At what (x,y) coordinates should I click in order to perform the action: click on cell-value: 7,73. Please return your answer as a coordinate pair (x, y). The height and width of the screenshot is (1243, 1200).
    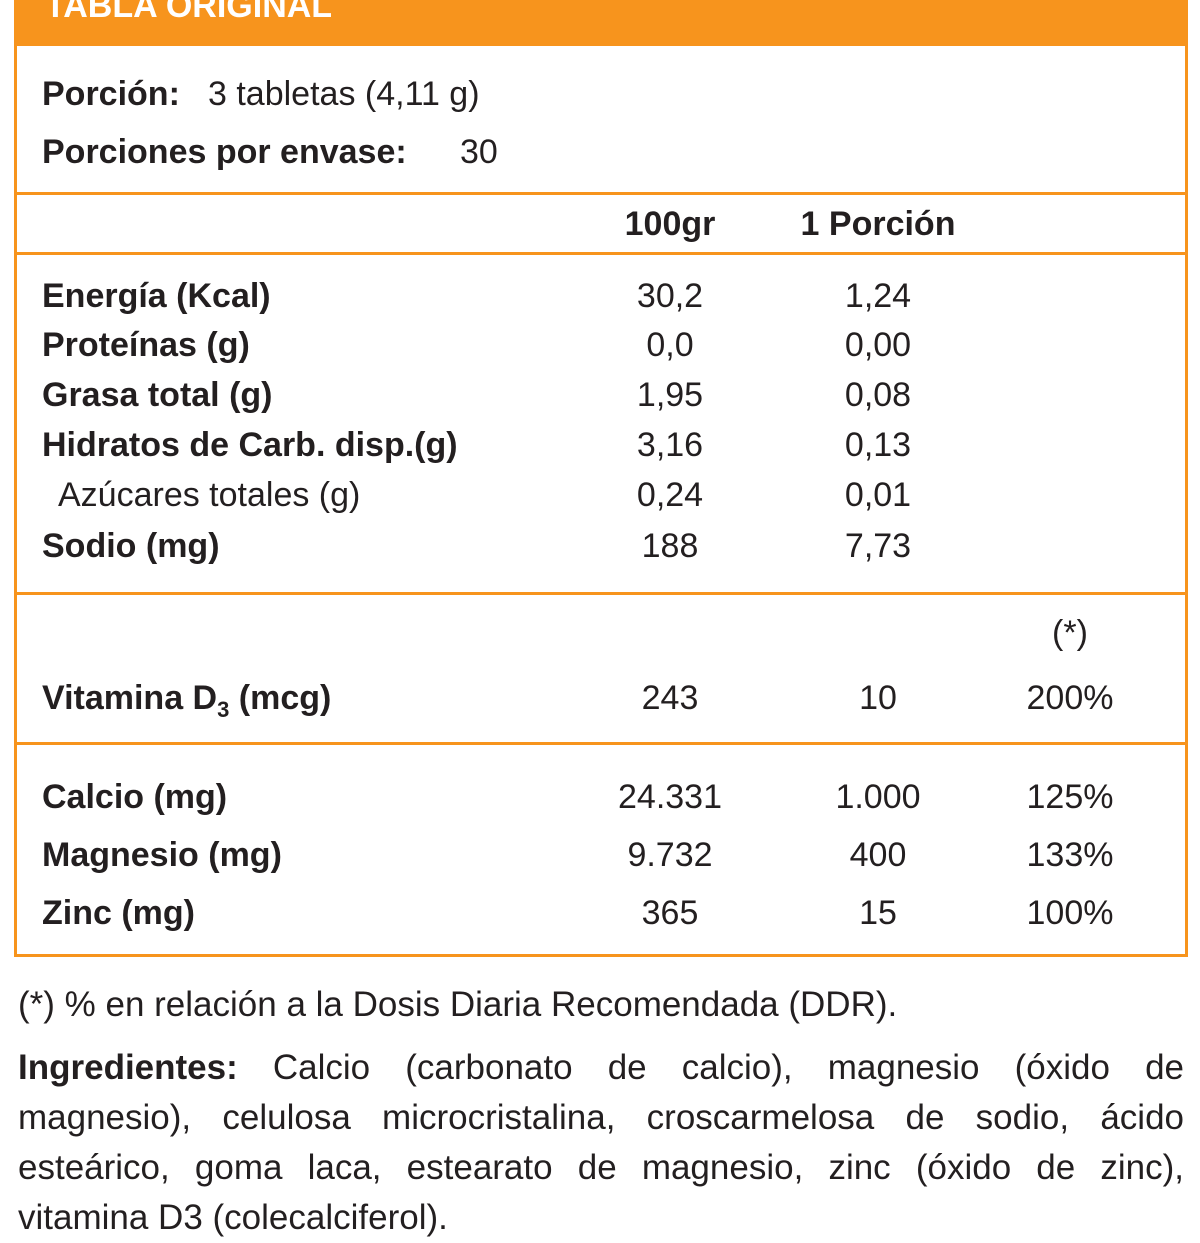
    Looking at the image, I should click on (878, 546).